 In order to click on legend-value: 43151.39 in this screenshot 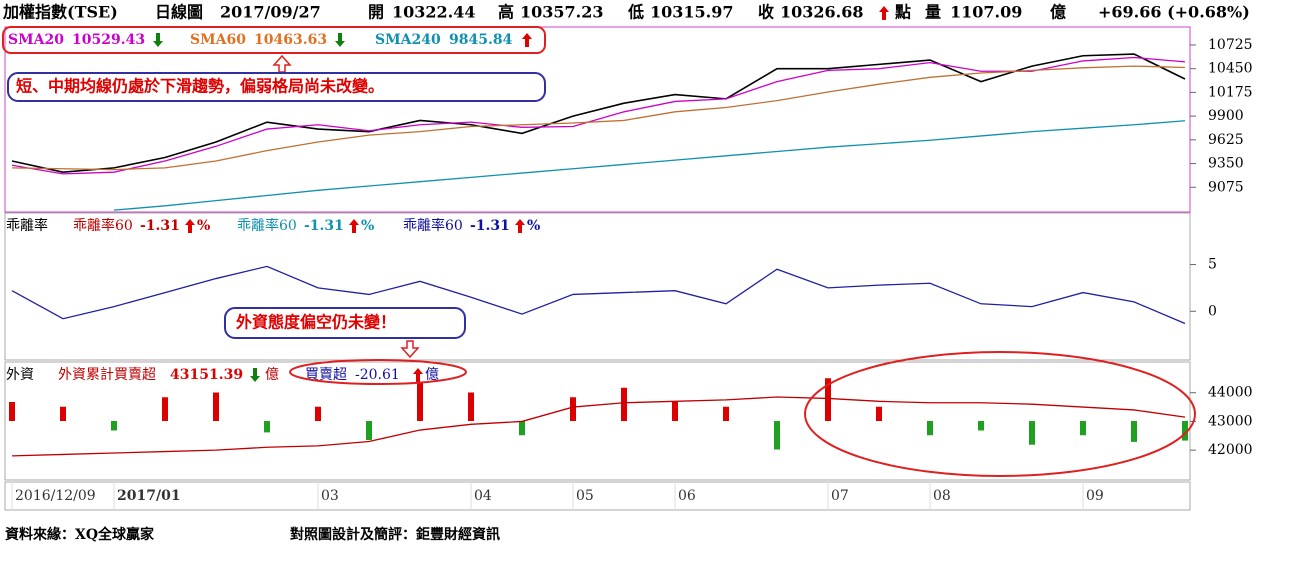, I will do `click(206, 375)`.